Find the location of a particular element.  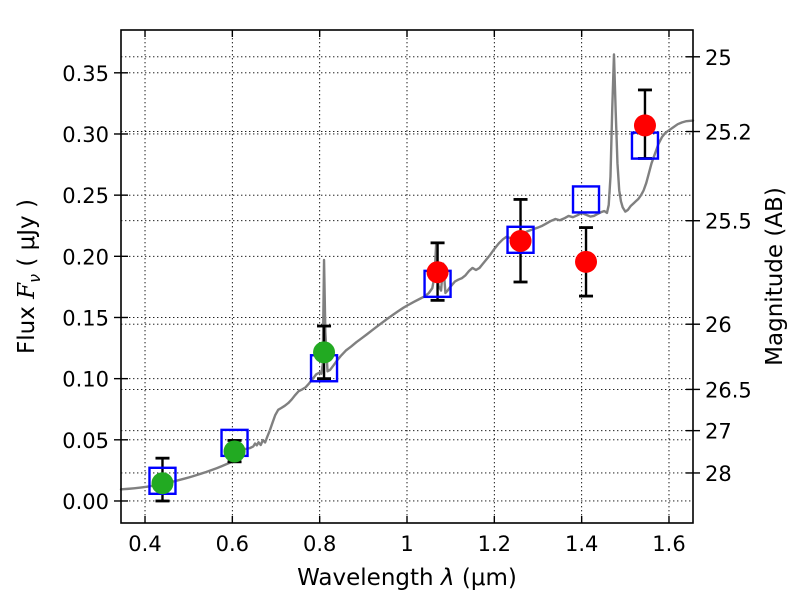

x-tick-label: 1.6 is located at coordinates (668, 544).